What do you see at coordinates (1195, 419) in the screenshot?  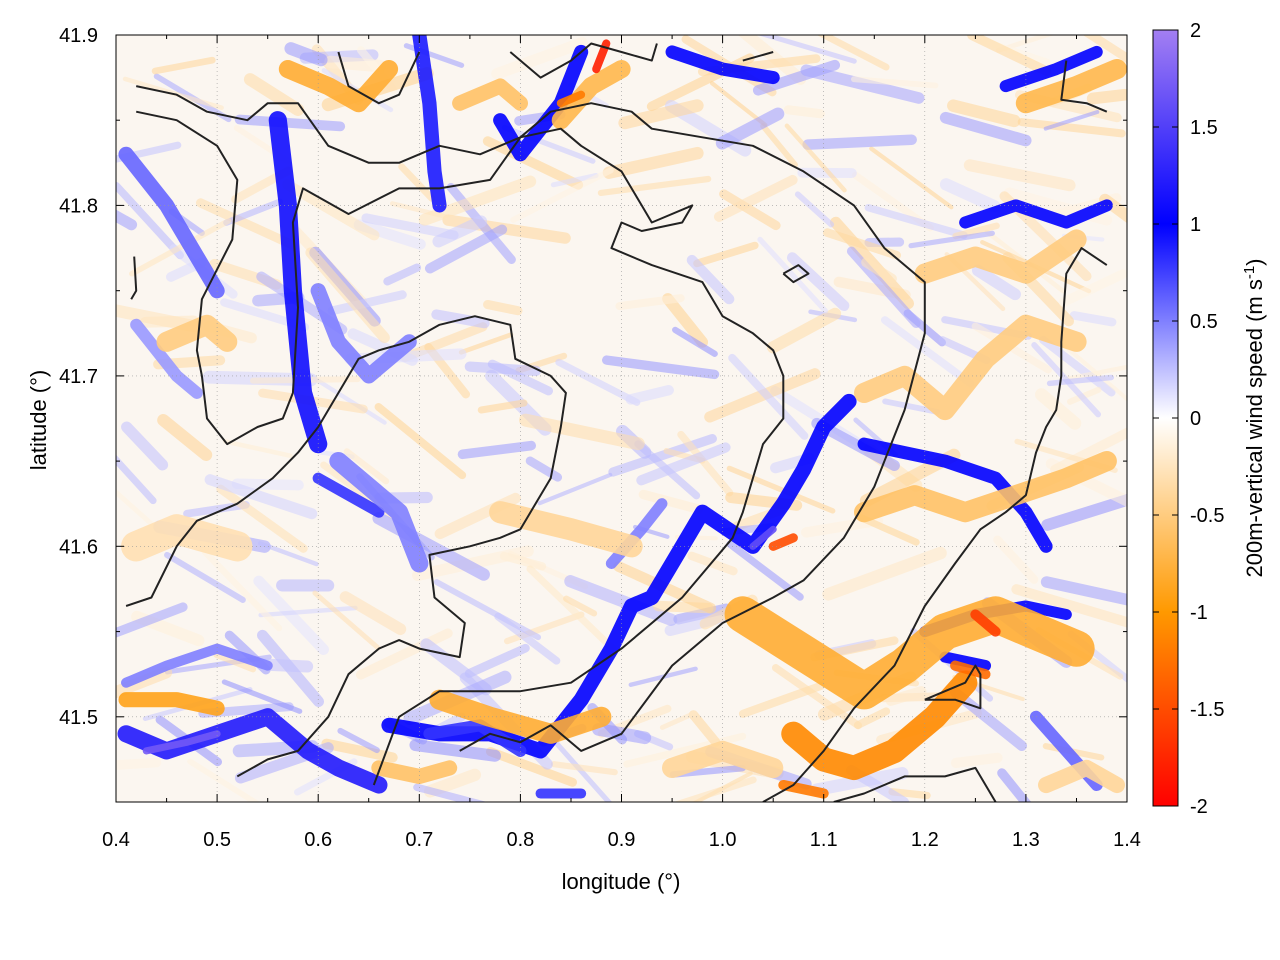 I see `colorbar-tick-label: 0` at bounding box center [1195, 419].